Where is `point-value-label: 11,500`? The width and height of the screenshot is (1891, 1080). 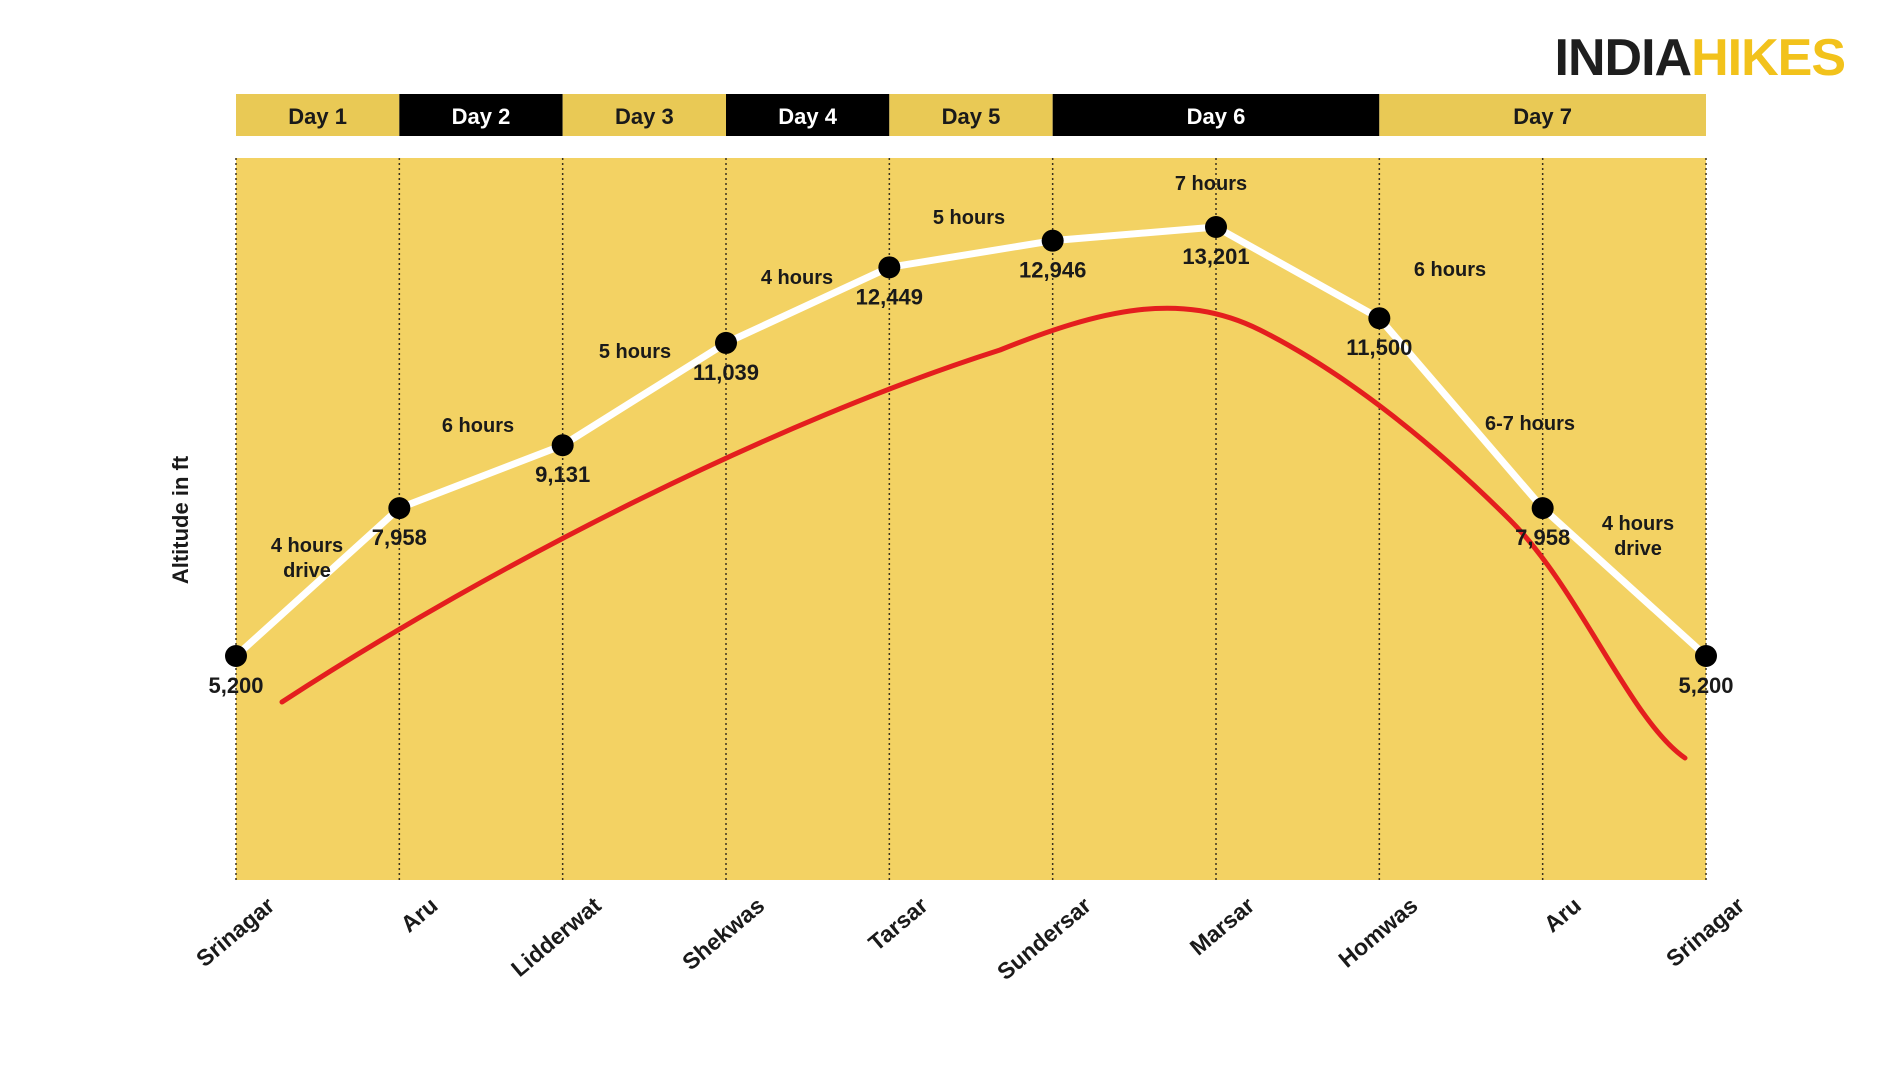
point-value-label: 11,500 is located at coordinates (1379, 347).